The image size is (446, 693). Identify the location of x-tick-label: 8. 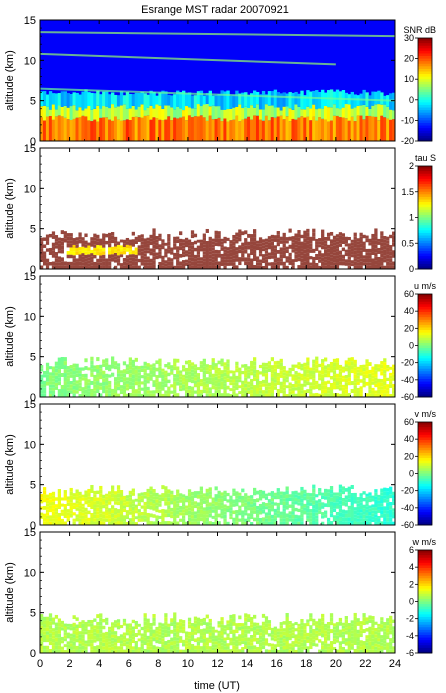
(158, 664).